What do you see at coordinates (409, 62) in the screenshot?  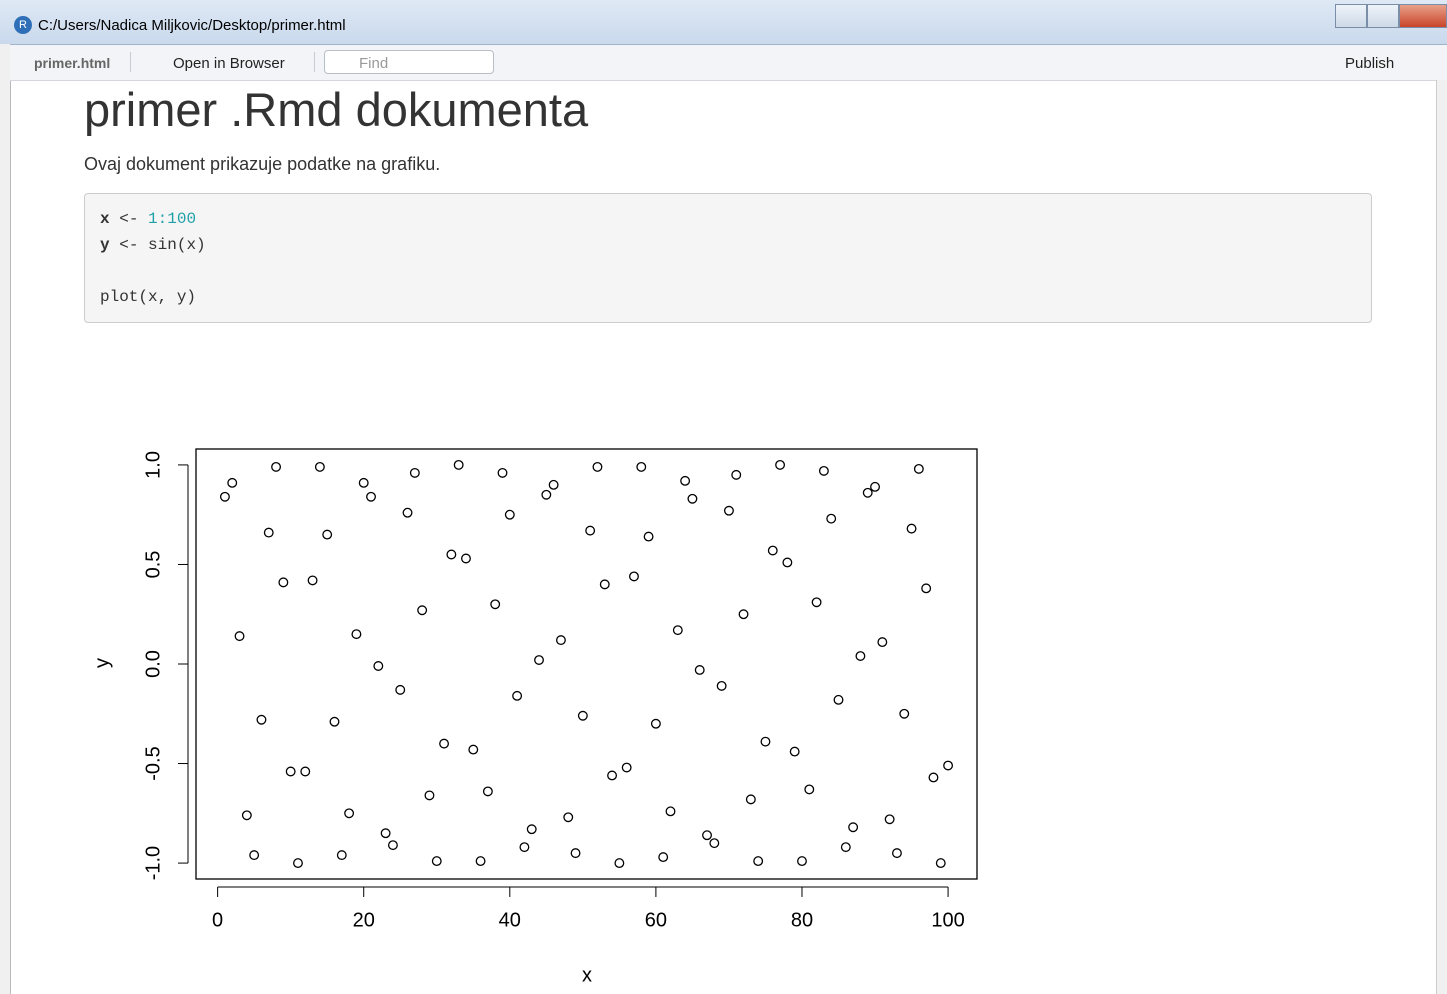 I see `find-box: Find` at bounding box center [409, 62].